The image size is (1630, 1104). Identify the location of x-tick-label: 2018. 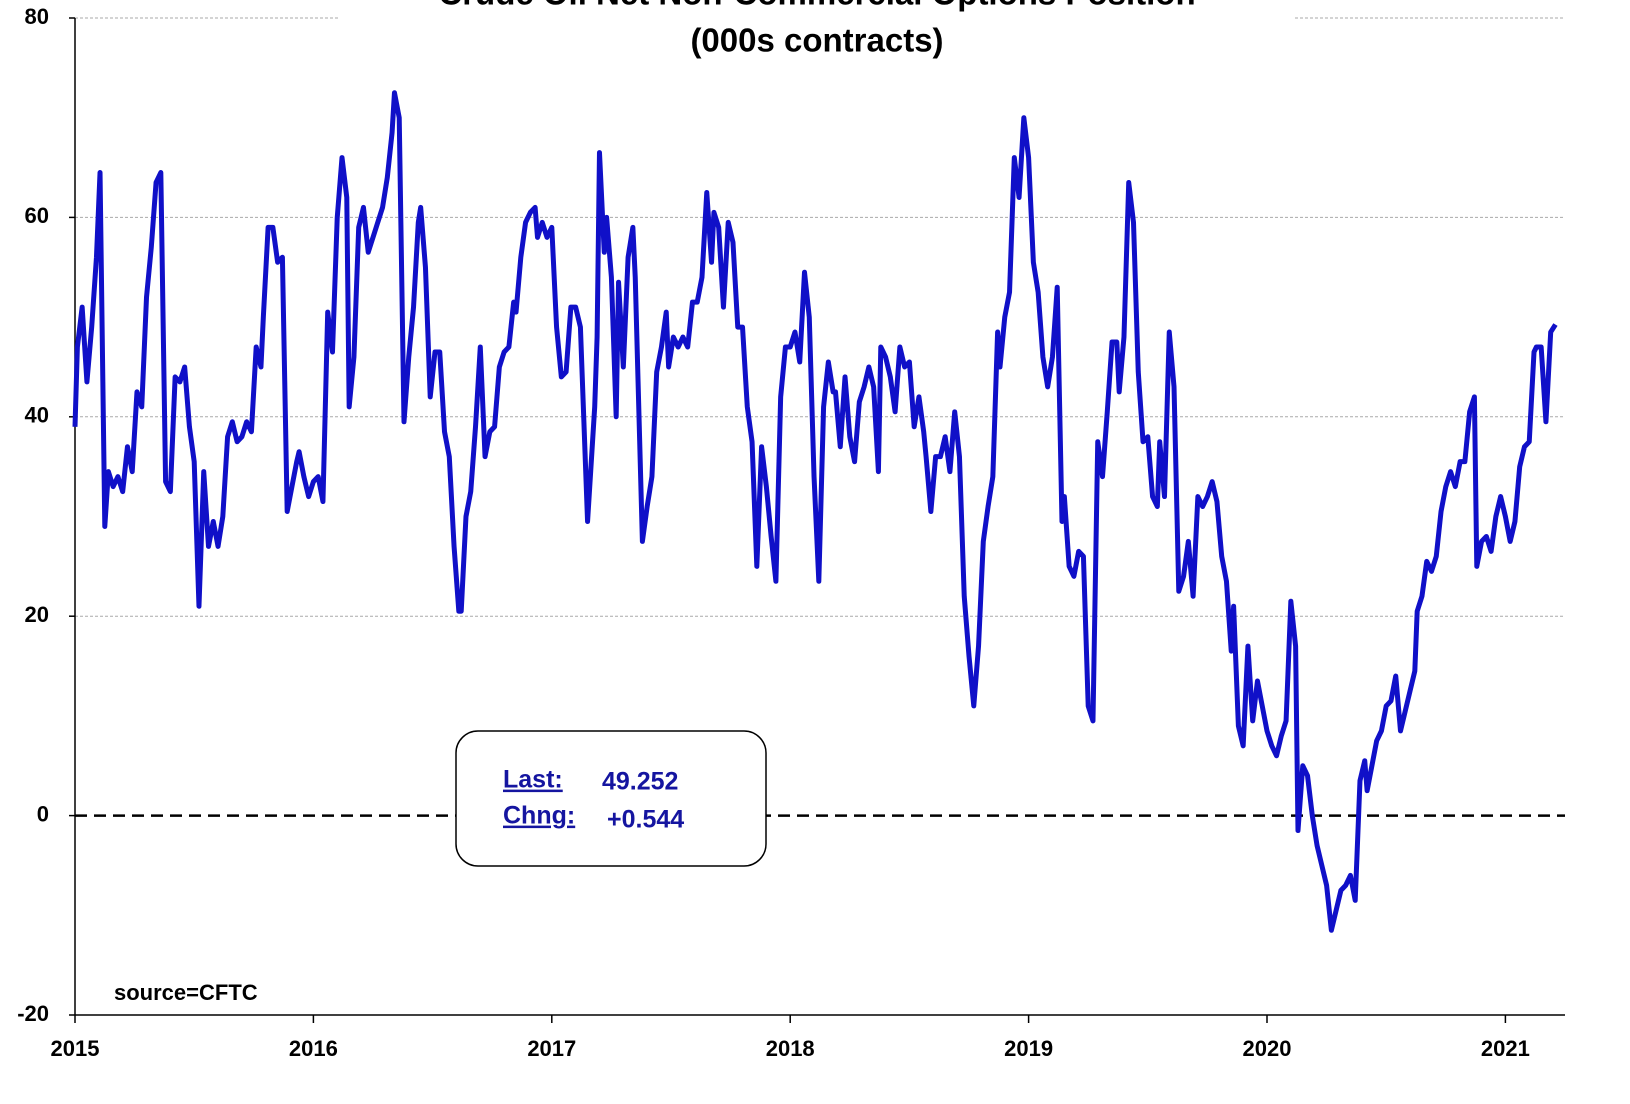
(790, 1048).